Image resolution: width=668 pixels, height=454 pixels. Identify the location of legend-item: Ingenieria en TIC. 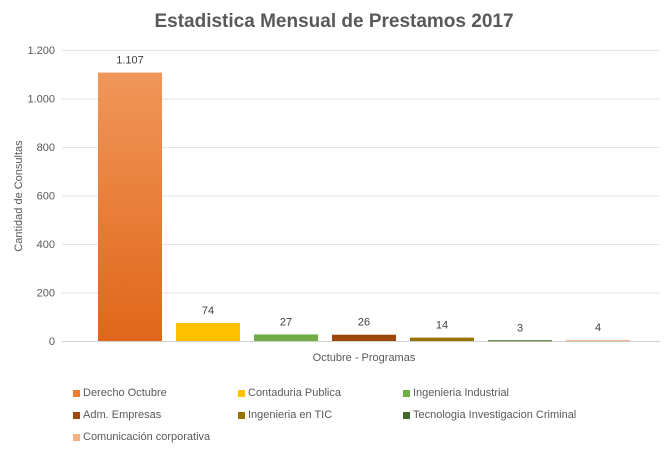
(285, 415).